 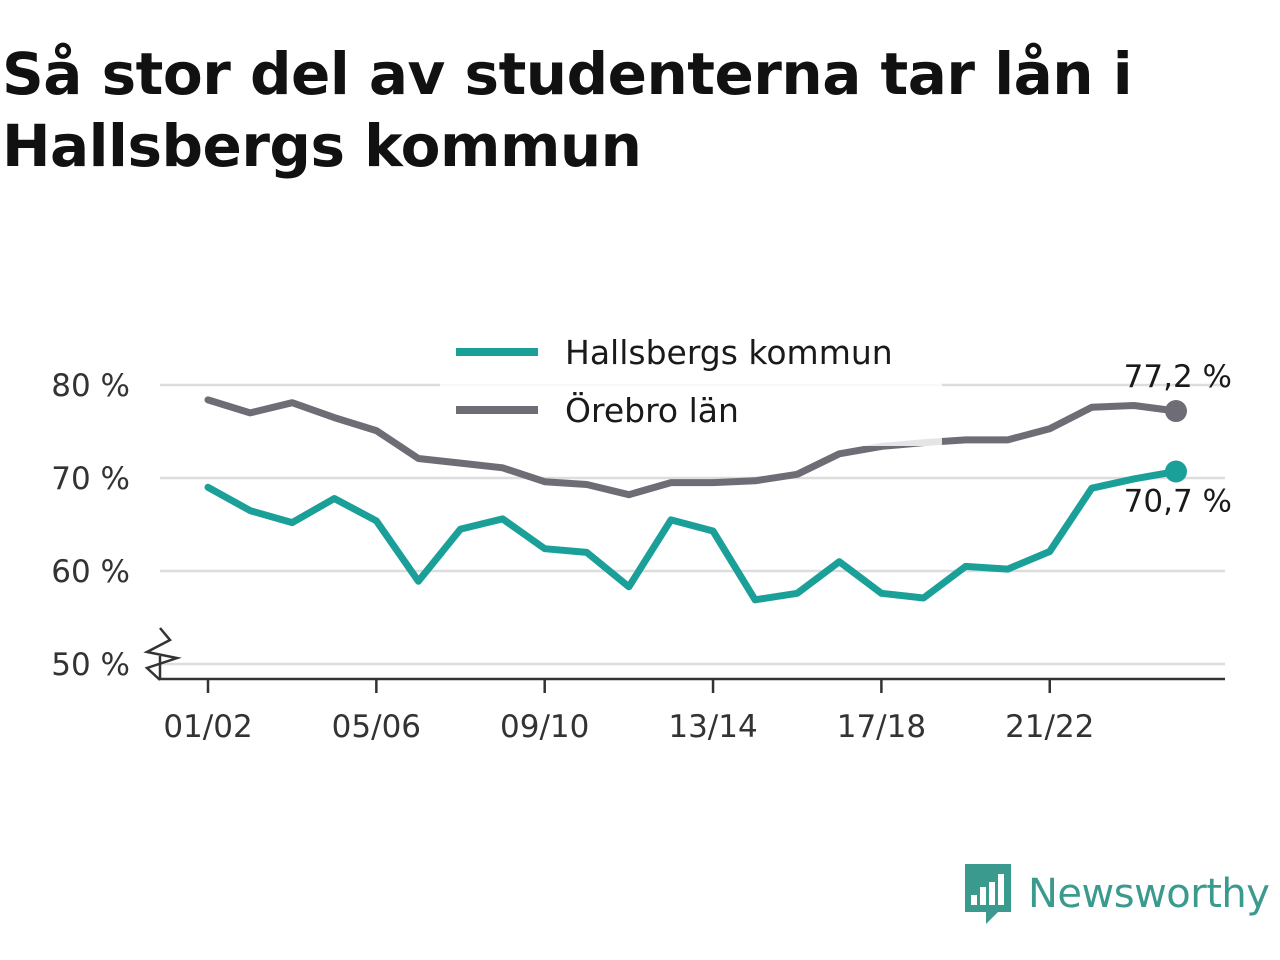 I want to click on x-tick-label: 17/18, so click(x=881, y=727).